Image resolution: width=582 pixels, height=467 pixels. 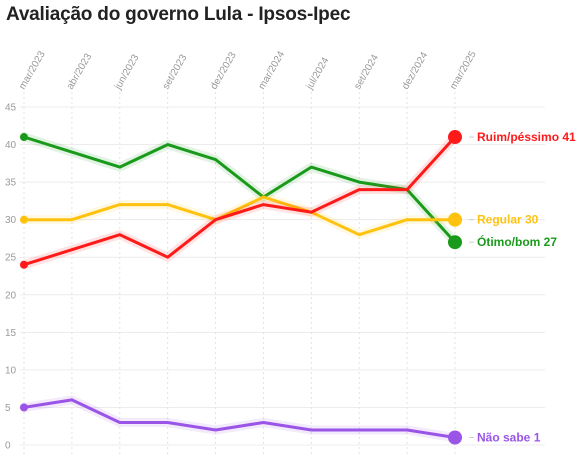 I want to click on series-end-label: Ruim/péssimo 41, so click(x=526, y=137).